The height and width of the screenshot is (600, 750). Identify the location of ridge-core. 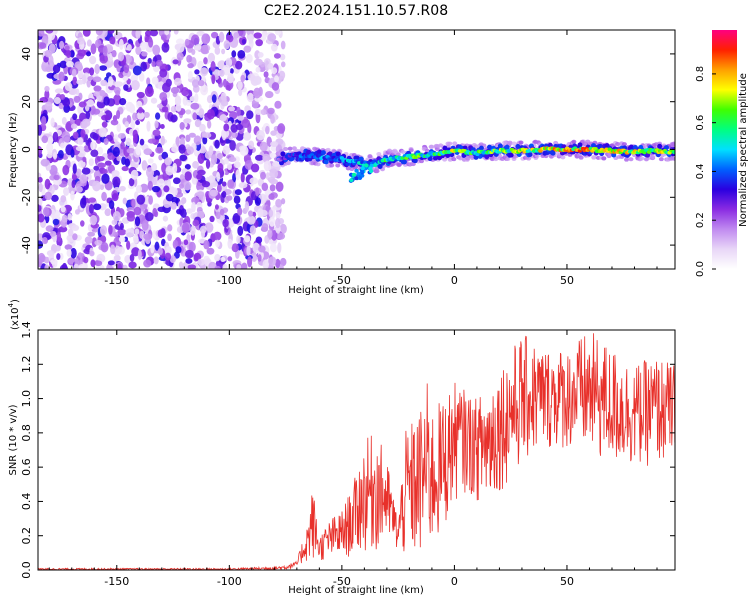
(362, 162).